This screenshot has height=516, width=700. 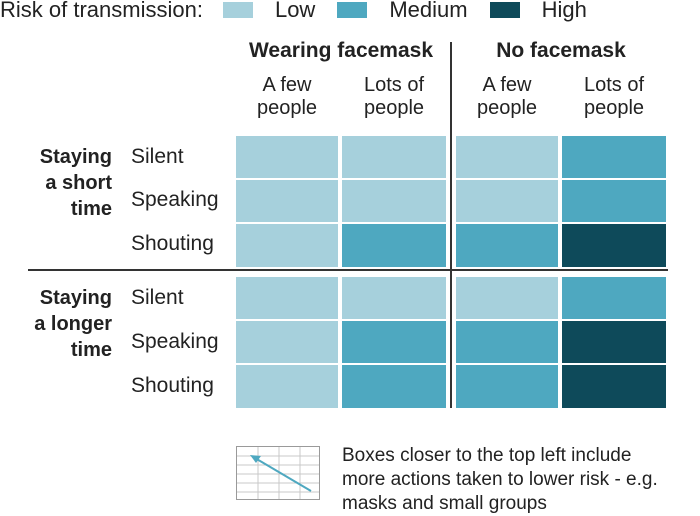 I want to click on row-group-short-time: Staying a short time, so click(x=75, y=183).